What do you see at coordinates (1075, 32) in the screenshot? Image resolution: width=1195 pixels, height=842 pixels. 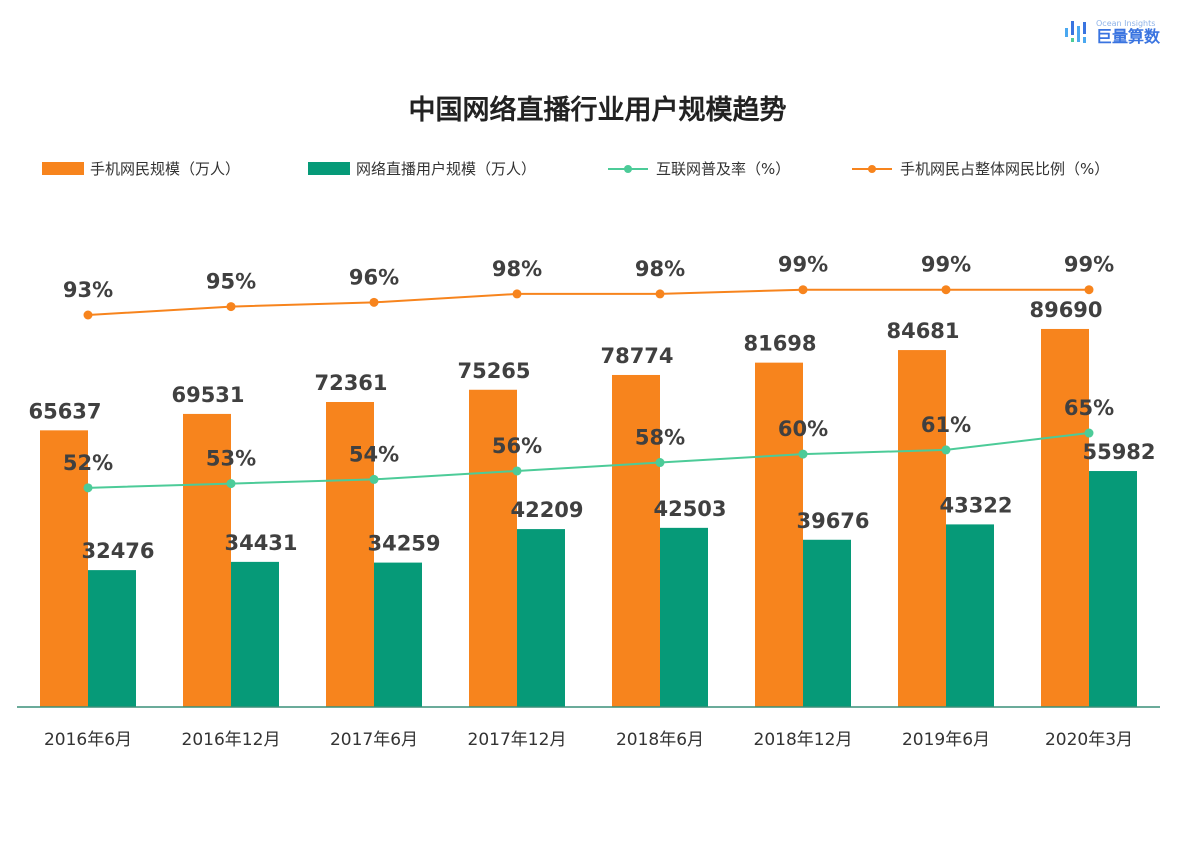 I see `logo-icon` at bounding box center [1075, 32].